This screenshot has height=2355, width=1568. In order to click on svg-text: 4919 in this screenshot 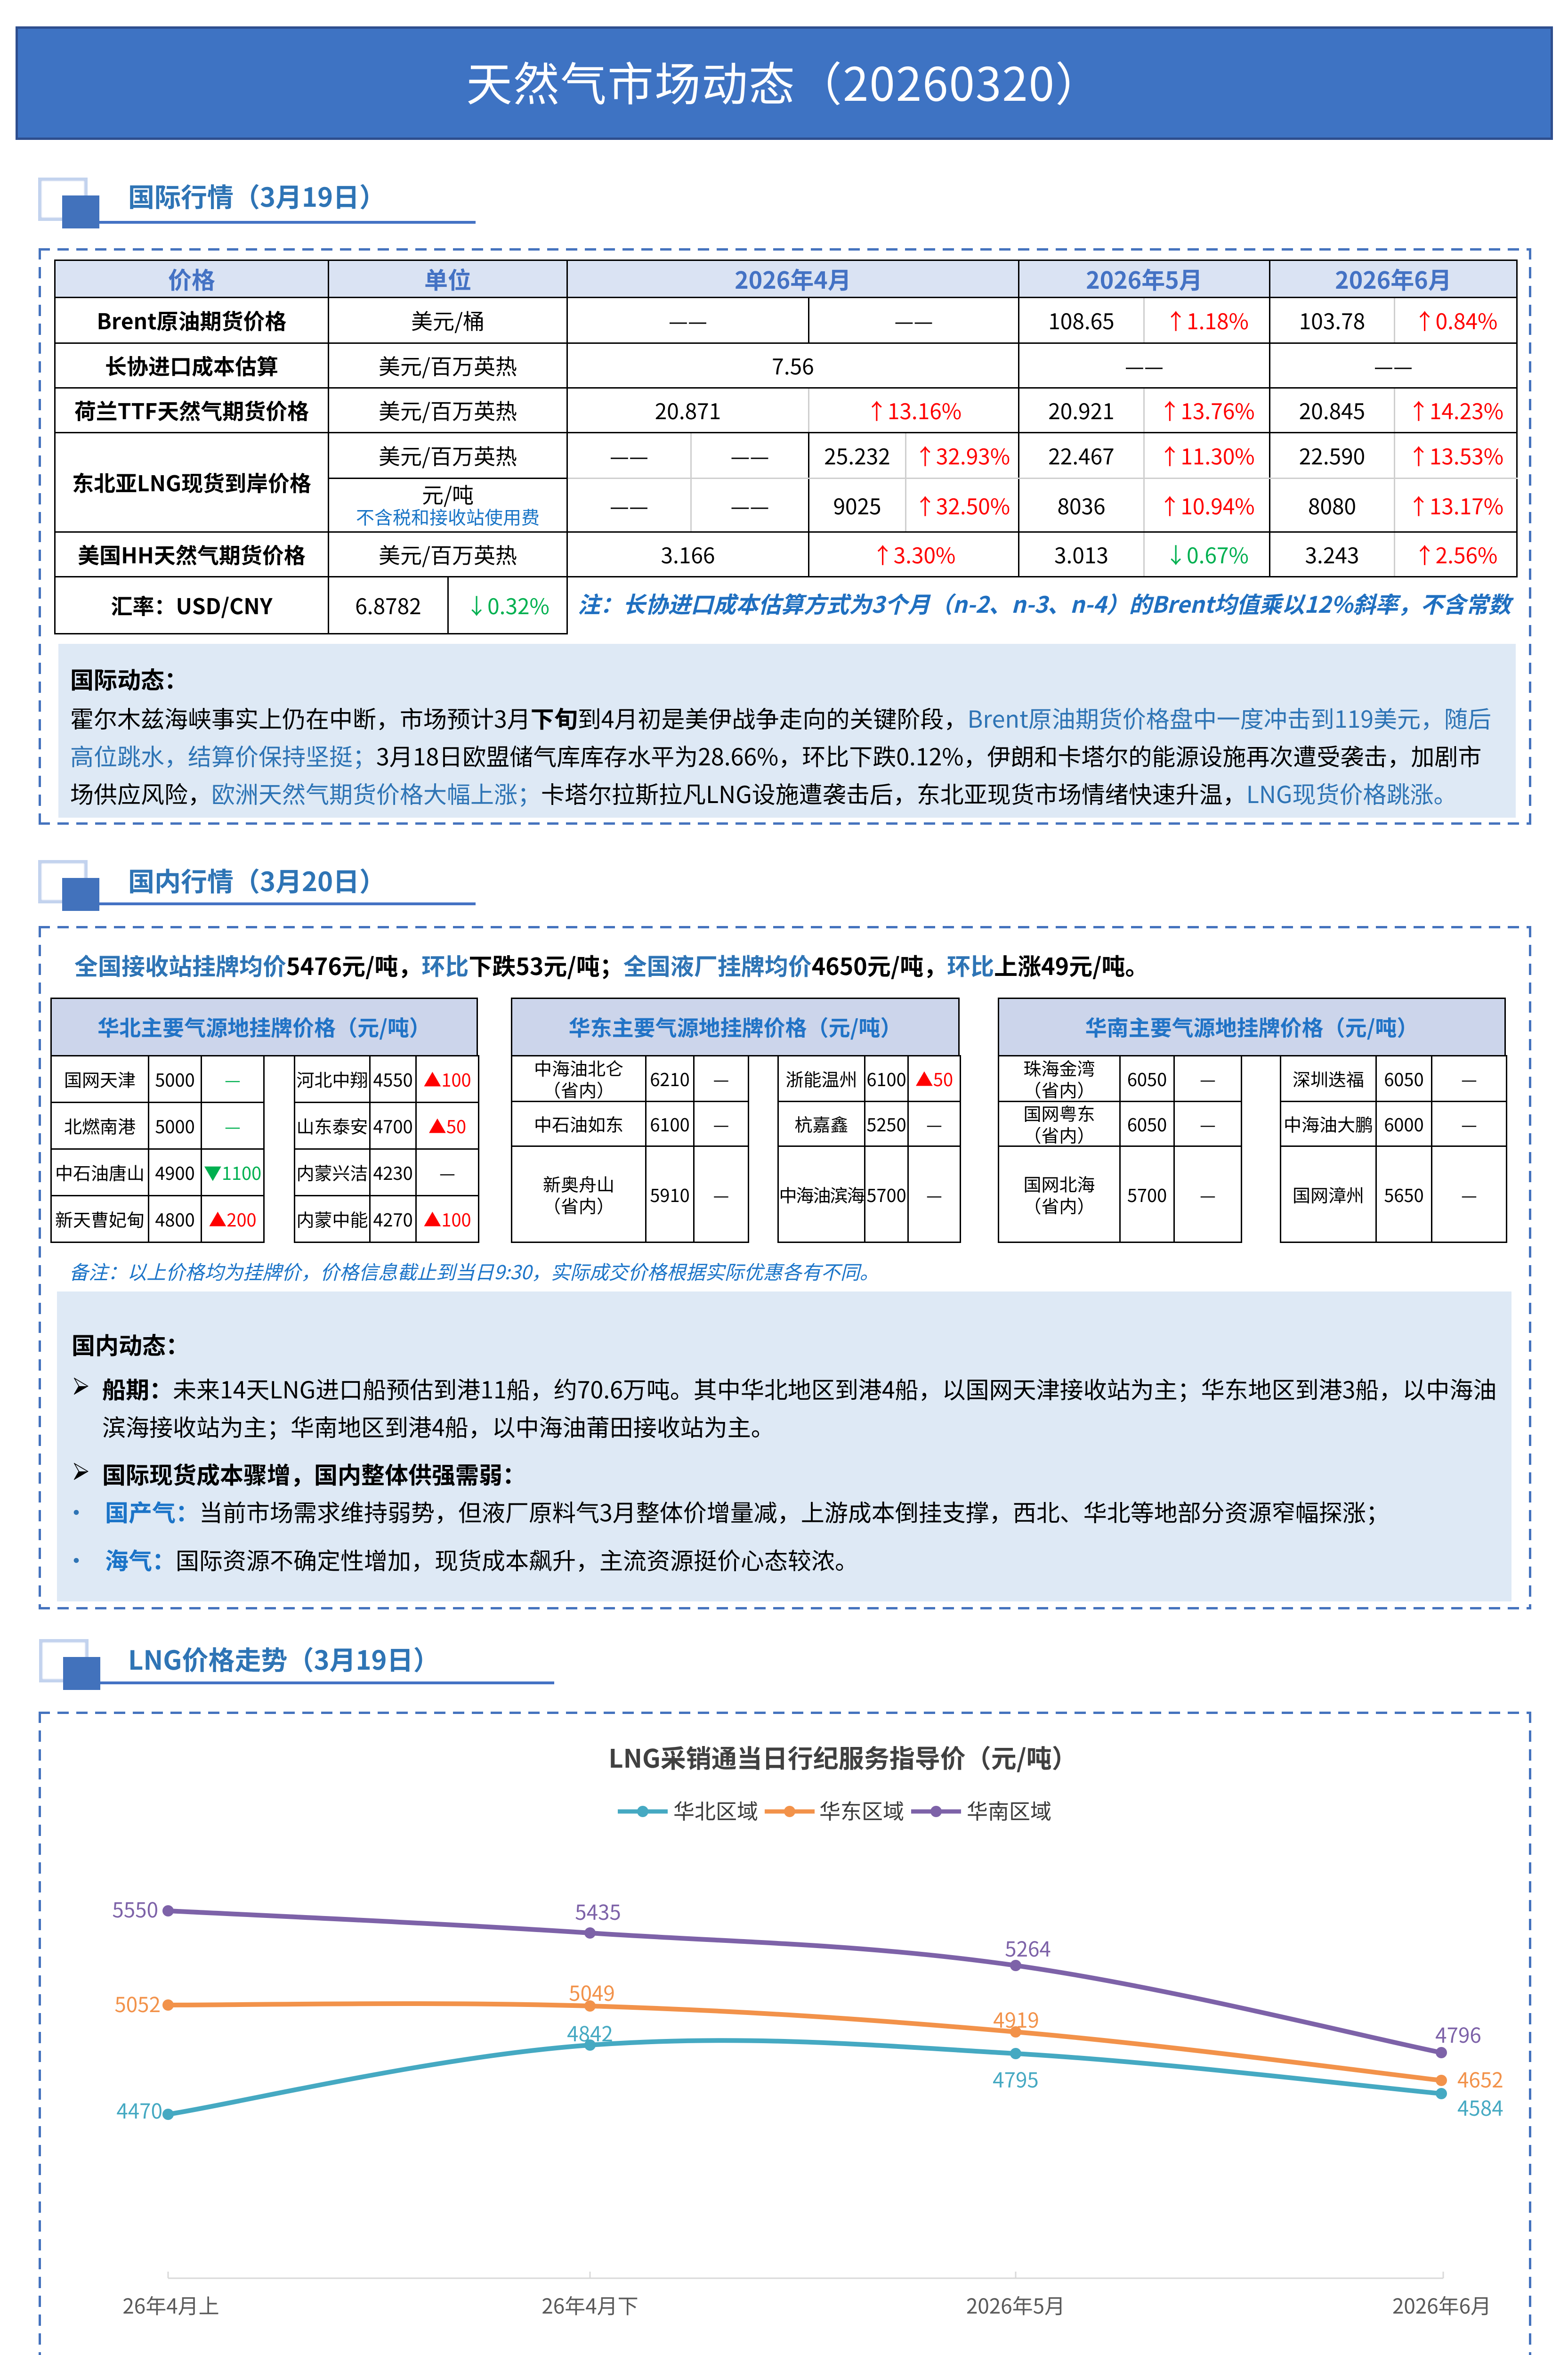, I will do `click(1016, 2019)`.